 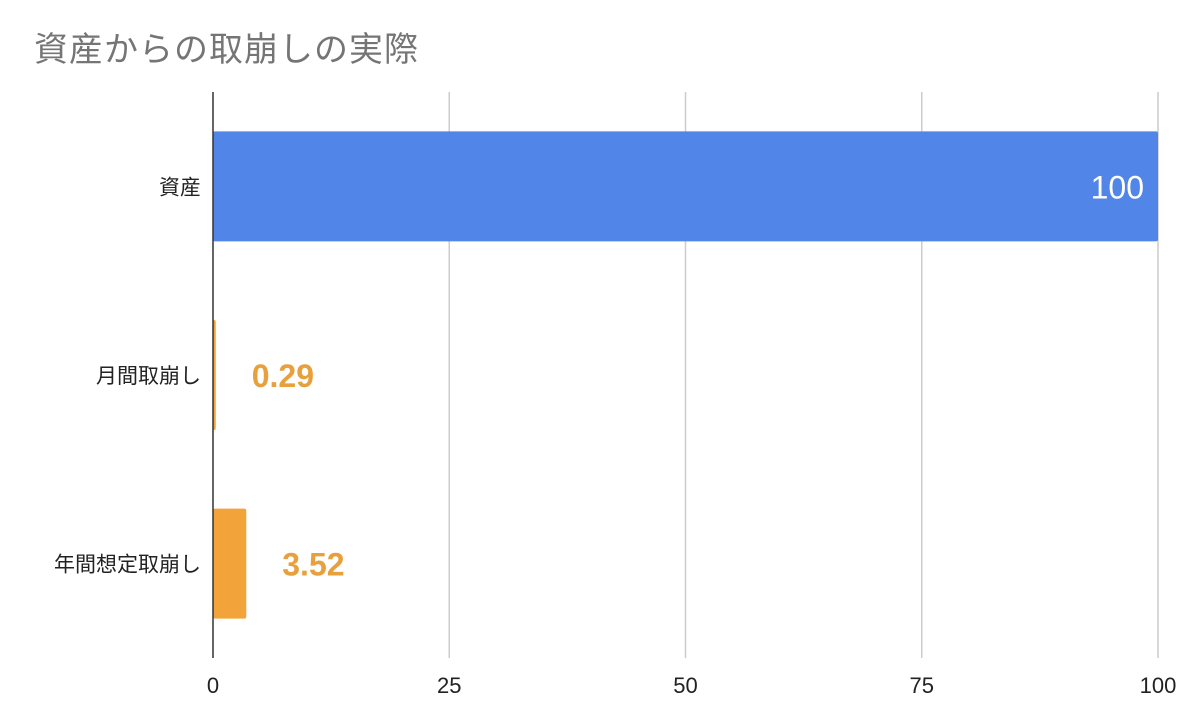 I want to click on x-tick-label-75: 75, so click(x=922, y=685).